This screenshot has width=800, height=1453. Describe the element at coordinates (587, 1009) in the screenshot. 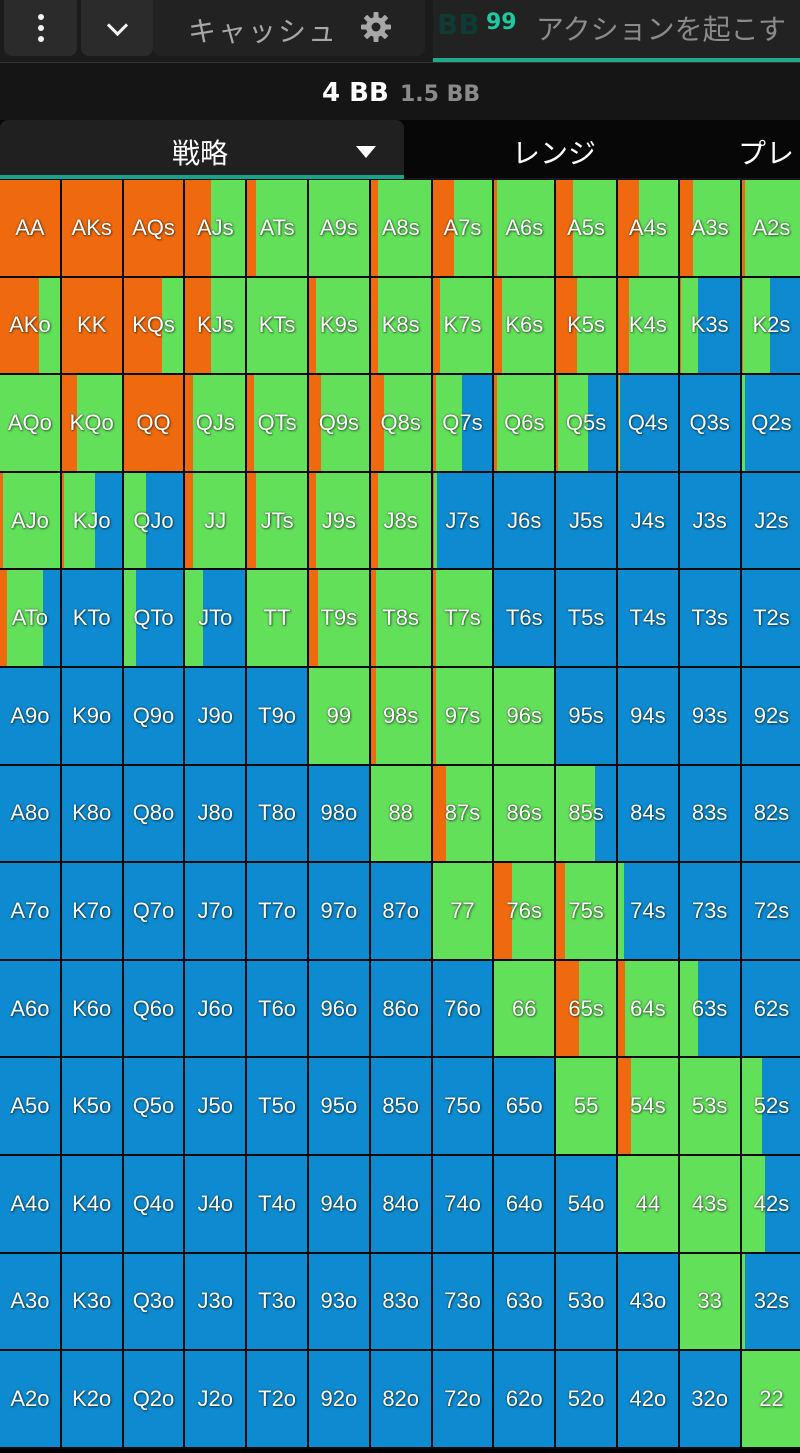

I see `hand-cell: 65s` at that location.